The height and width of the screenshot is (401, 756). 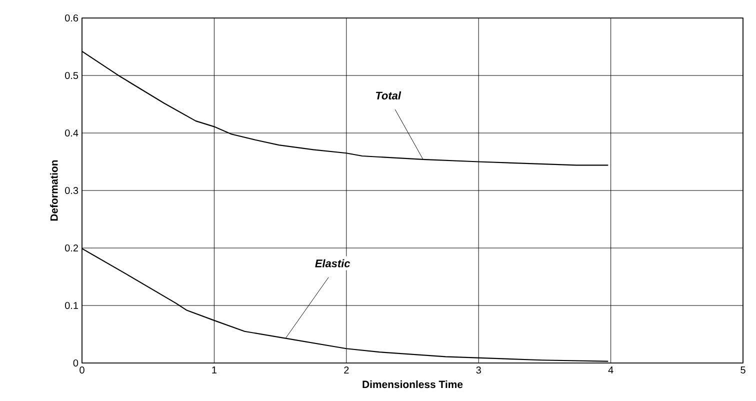 I want to click on y-tick-label: 0.1, so click(x=71, y=306).